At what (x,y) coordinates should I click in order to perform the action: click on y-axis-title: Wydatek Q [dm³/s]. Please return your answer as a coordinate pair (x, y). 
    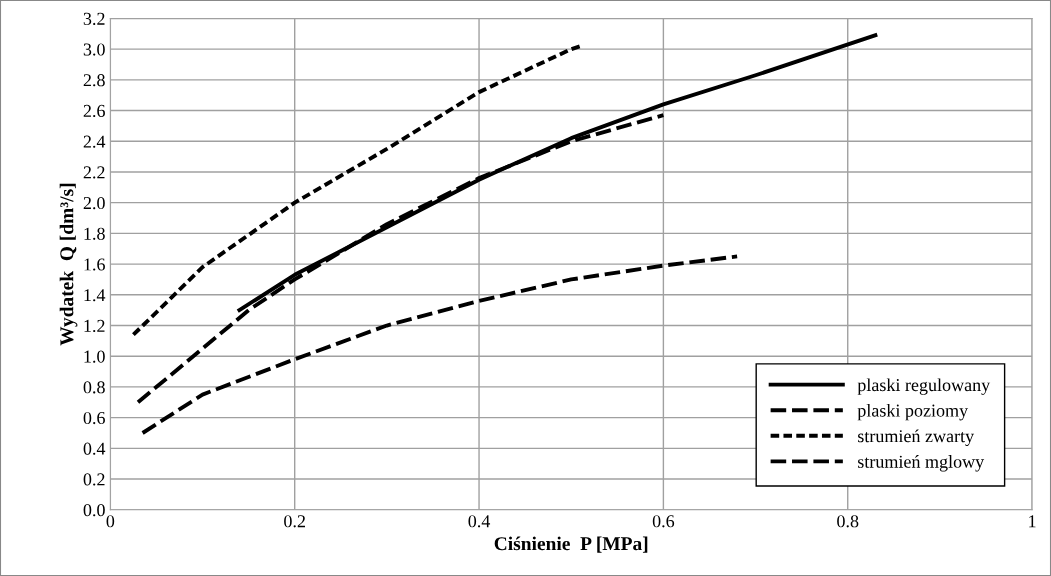
    Looking at the image, I should click on (68, 264).